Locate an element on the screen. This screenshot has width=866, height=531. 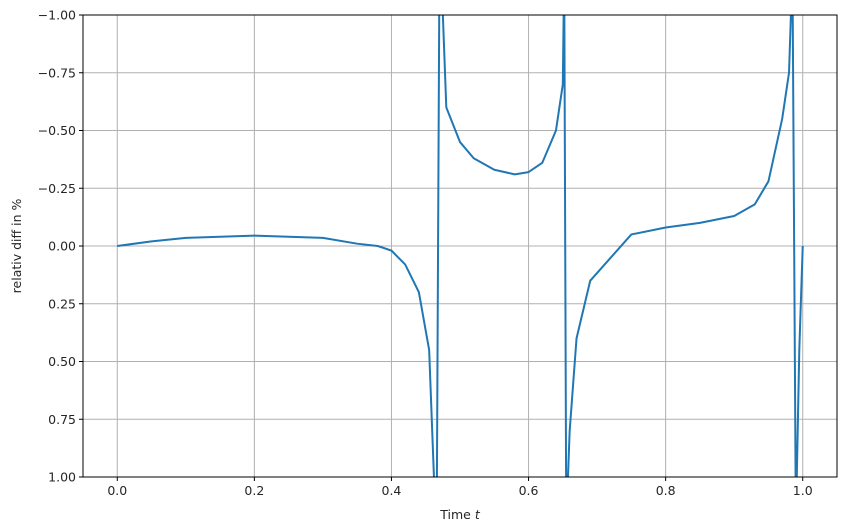
x-axis-label-variable: t is located at coordinates (478, 514).